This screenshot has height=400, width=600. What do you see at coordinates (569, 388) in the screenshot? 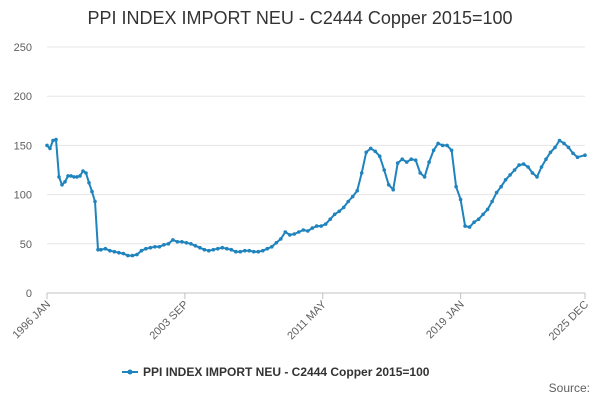
I see `source-label: Source:` at bounding box center [569, 388].